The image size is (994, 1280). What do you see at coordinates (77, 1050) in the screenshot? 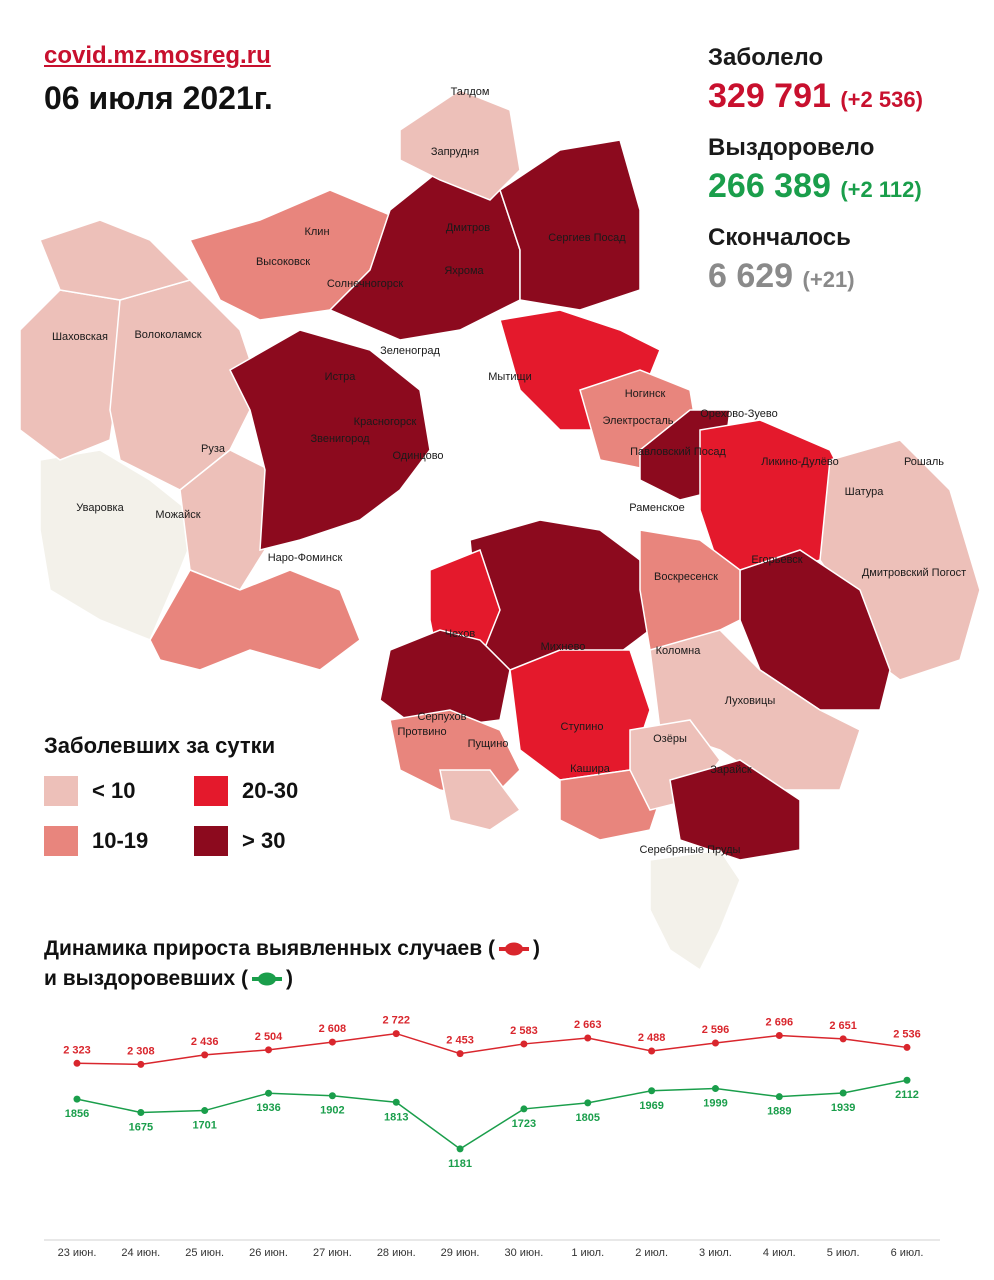
I see `red-data-label: 2 323` at bounding box center [77, 1050].